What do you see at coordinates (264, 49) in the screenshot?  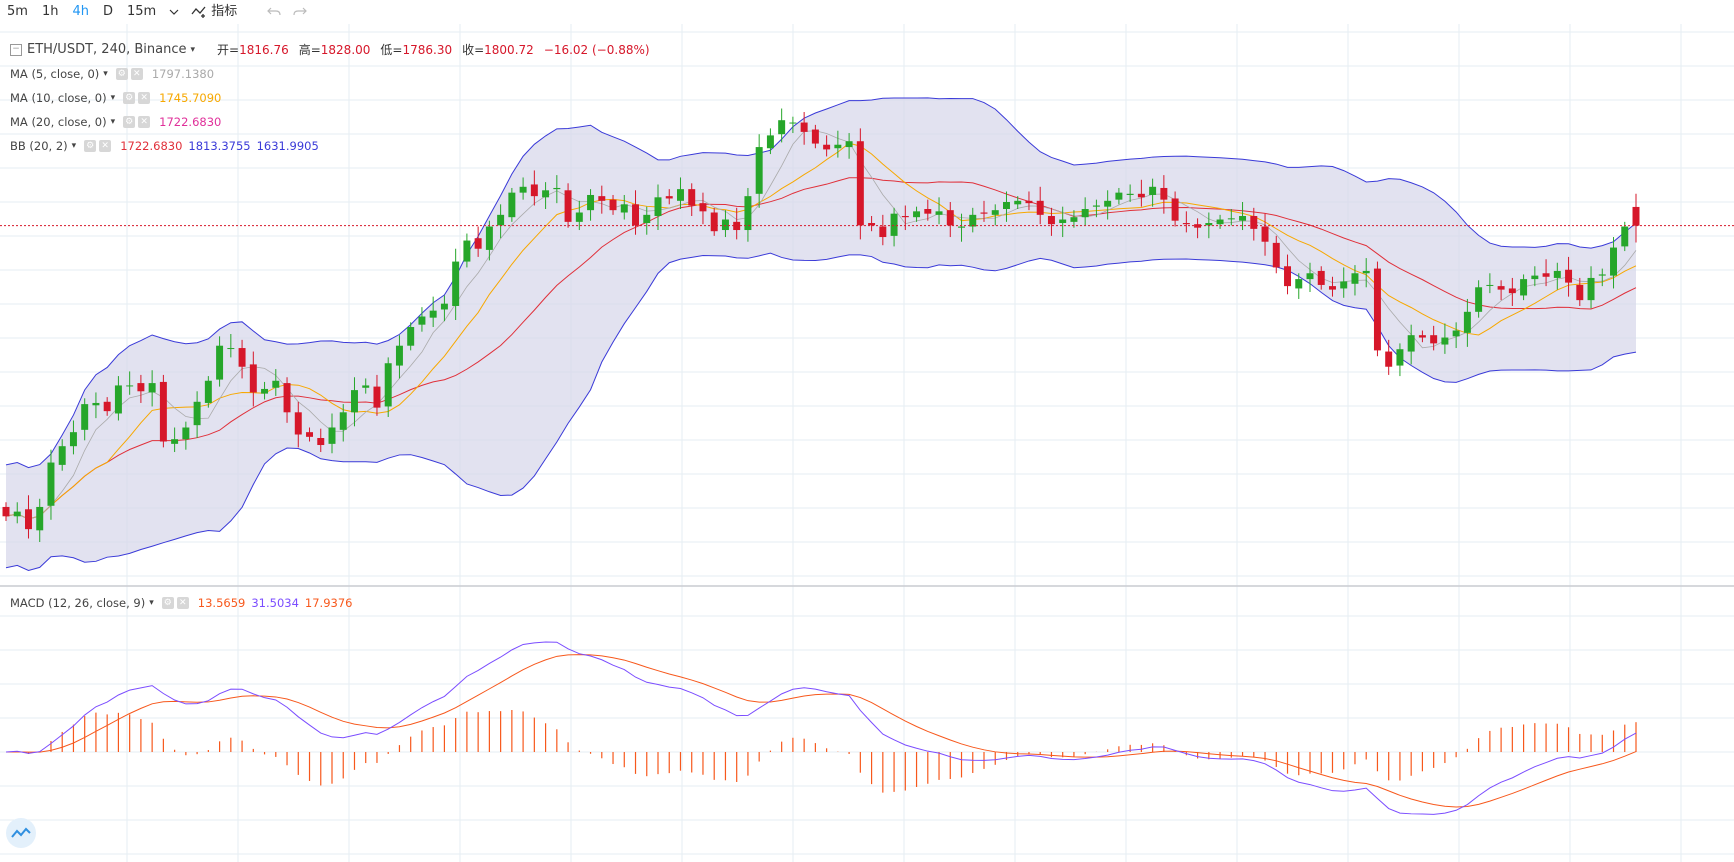 I see `open-value: 1816.76` at bounding box center [264, 49].